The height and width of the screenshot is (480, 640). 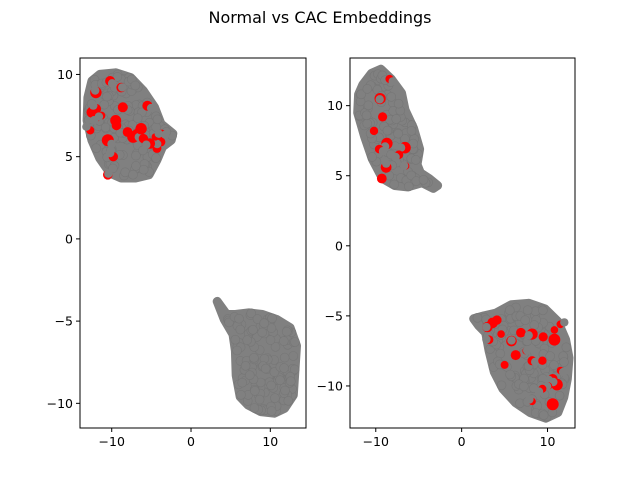 What do you see at coordinates (320, 17) in the screenshot?
I see `figure-title: Normal vs CAC Embeddings` at bounding box center [320, 17].